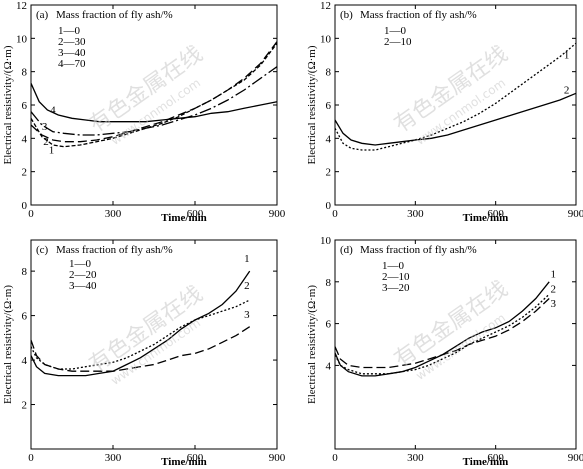  I want to click on curve-label: 4, so click(53, 110).